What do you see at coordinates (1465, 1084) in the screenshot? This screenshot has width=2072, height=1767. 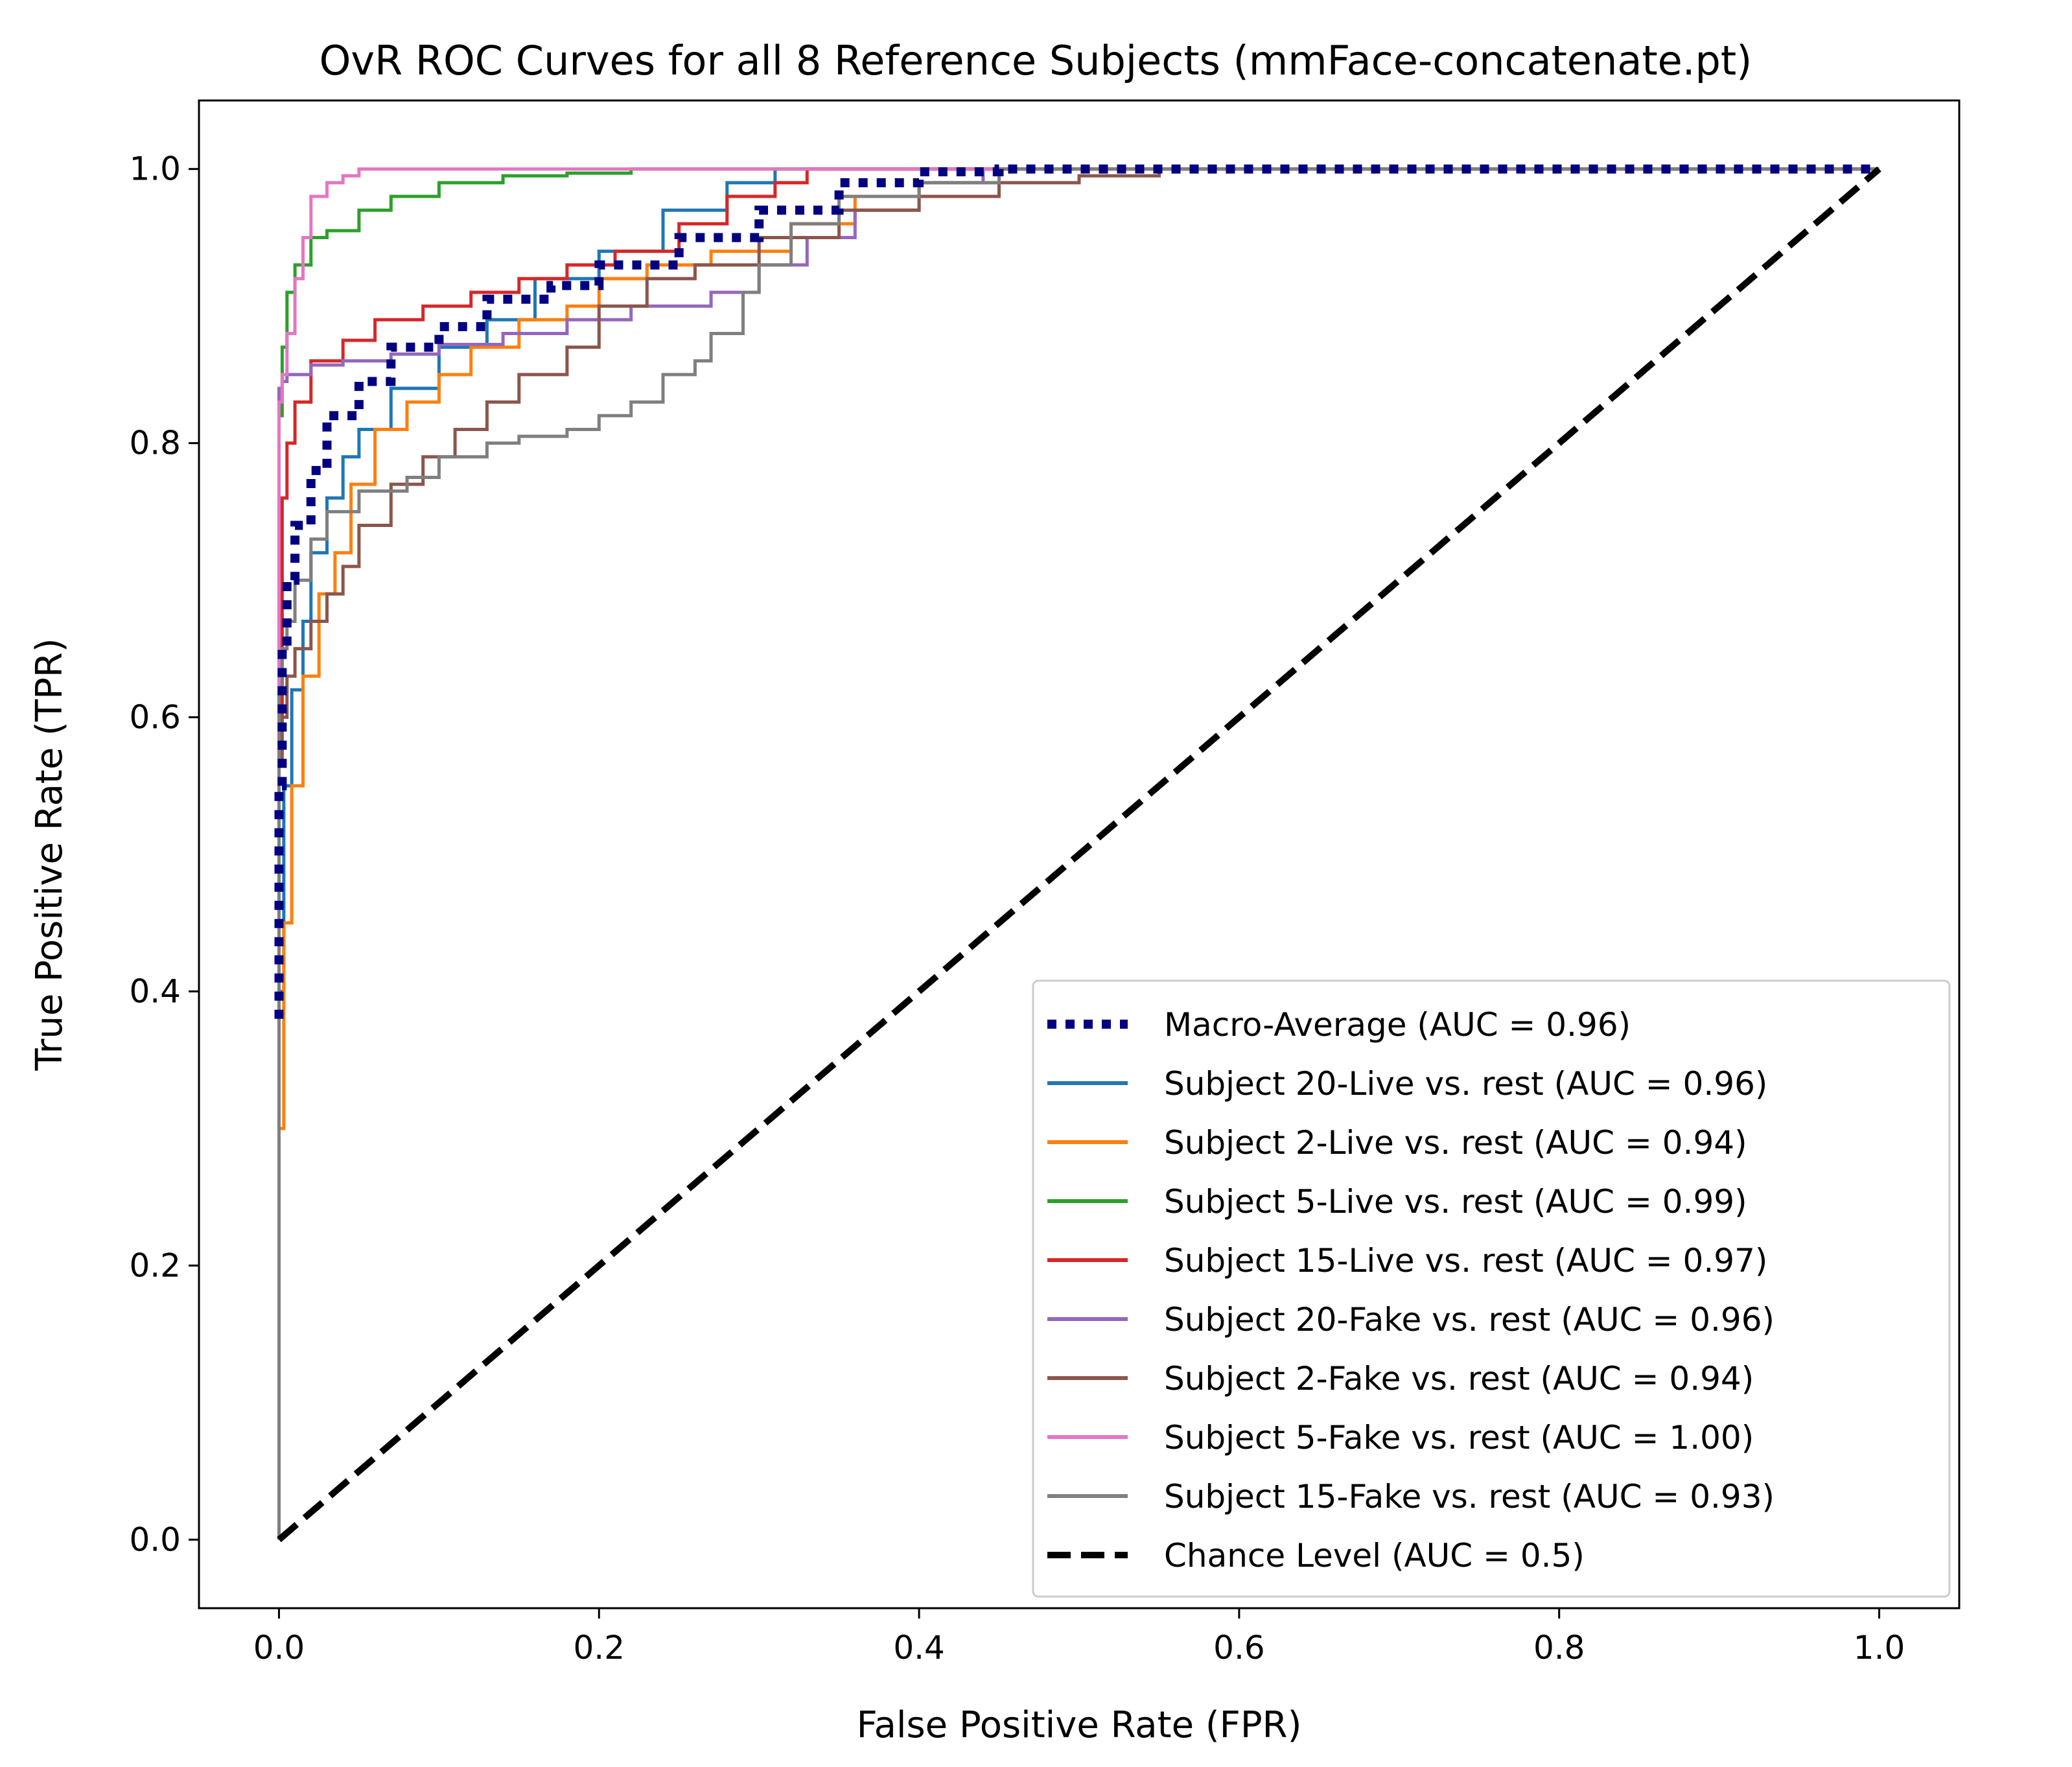 I see `legend-label-1: Subject 20-Live vs. rest (AUC = 0.96)` at bounding box center [1465, 1084].